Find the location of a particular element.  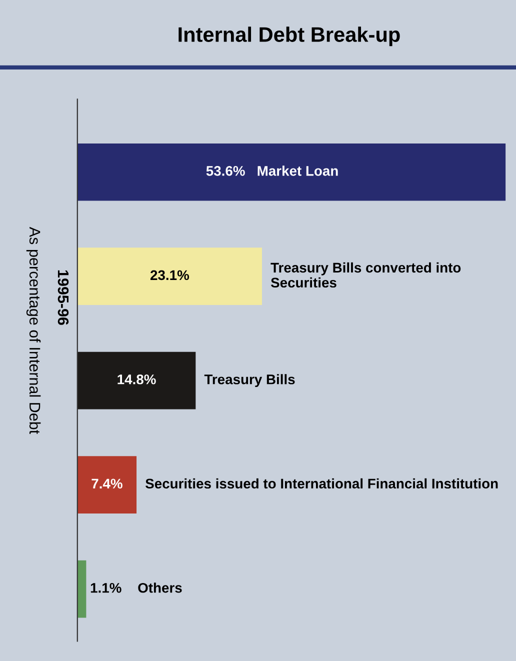

y-axis-title: As percentage of Internal Debt is located at coordinates (33, 330).